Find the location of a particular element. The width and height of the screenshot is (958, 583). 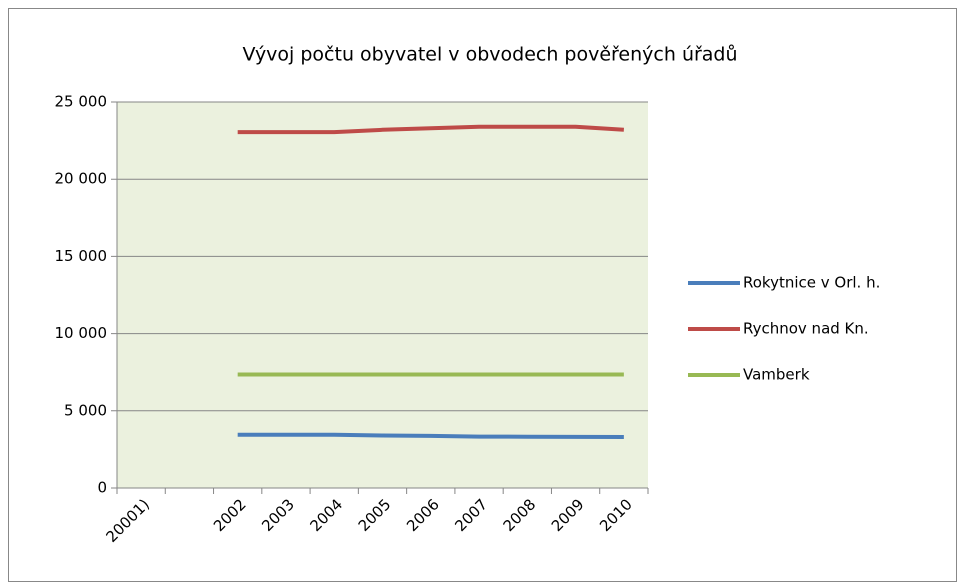

legend-label: Vamberk is located at coordinates (776, 375).